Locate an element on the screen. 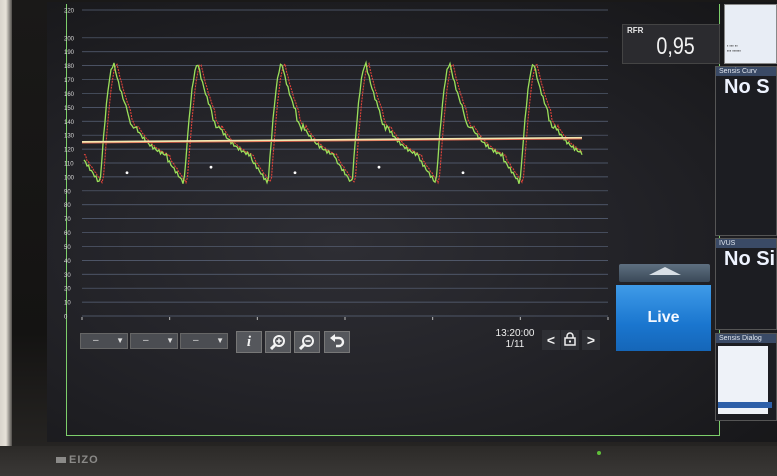 The width and height of the screenshot is (777, 476). rfr-value: 0,95 is located at coordinates (675, 46).